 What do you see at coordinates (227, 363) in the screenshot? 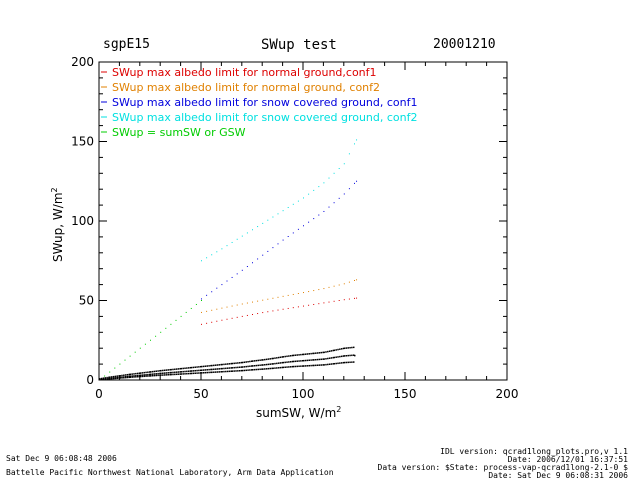
I see `series-black` at bounding box center [227, 363].